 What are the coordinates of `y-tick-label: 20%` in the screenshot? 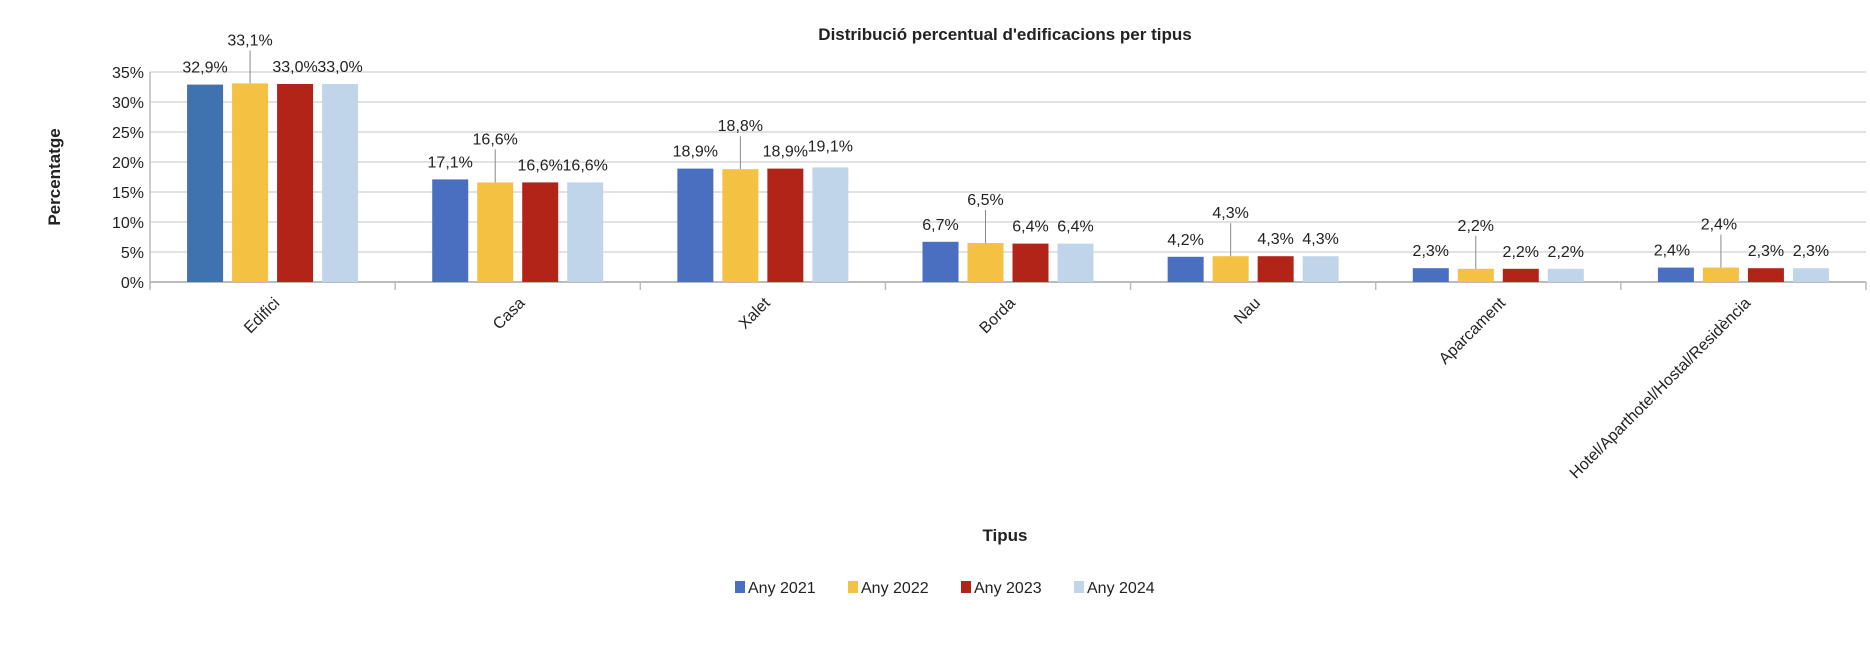 It's located at (128, 163).